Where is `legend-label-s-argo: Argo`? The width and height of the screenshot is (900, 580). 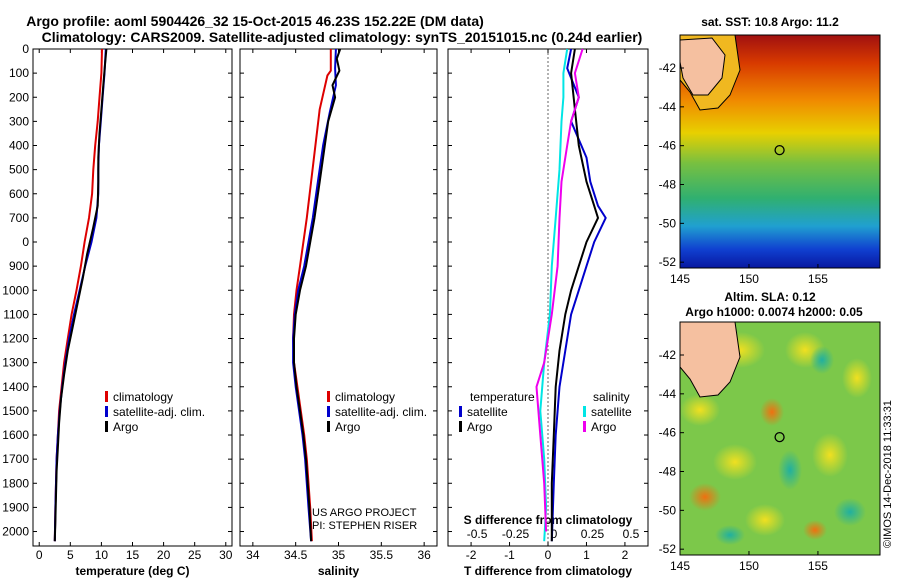 legend-label-s-argo: Argo is located at coordinates (604, 427).